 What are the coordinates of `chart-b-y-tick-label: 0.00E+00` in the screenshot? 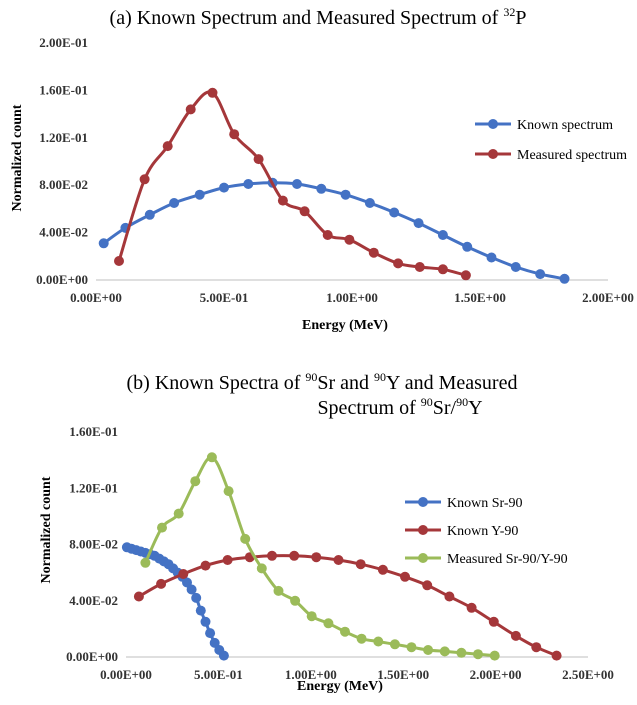 It's located at (92, 656).